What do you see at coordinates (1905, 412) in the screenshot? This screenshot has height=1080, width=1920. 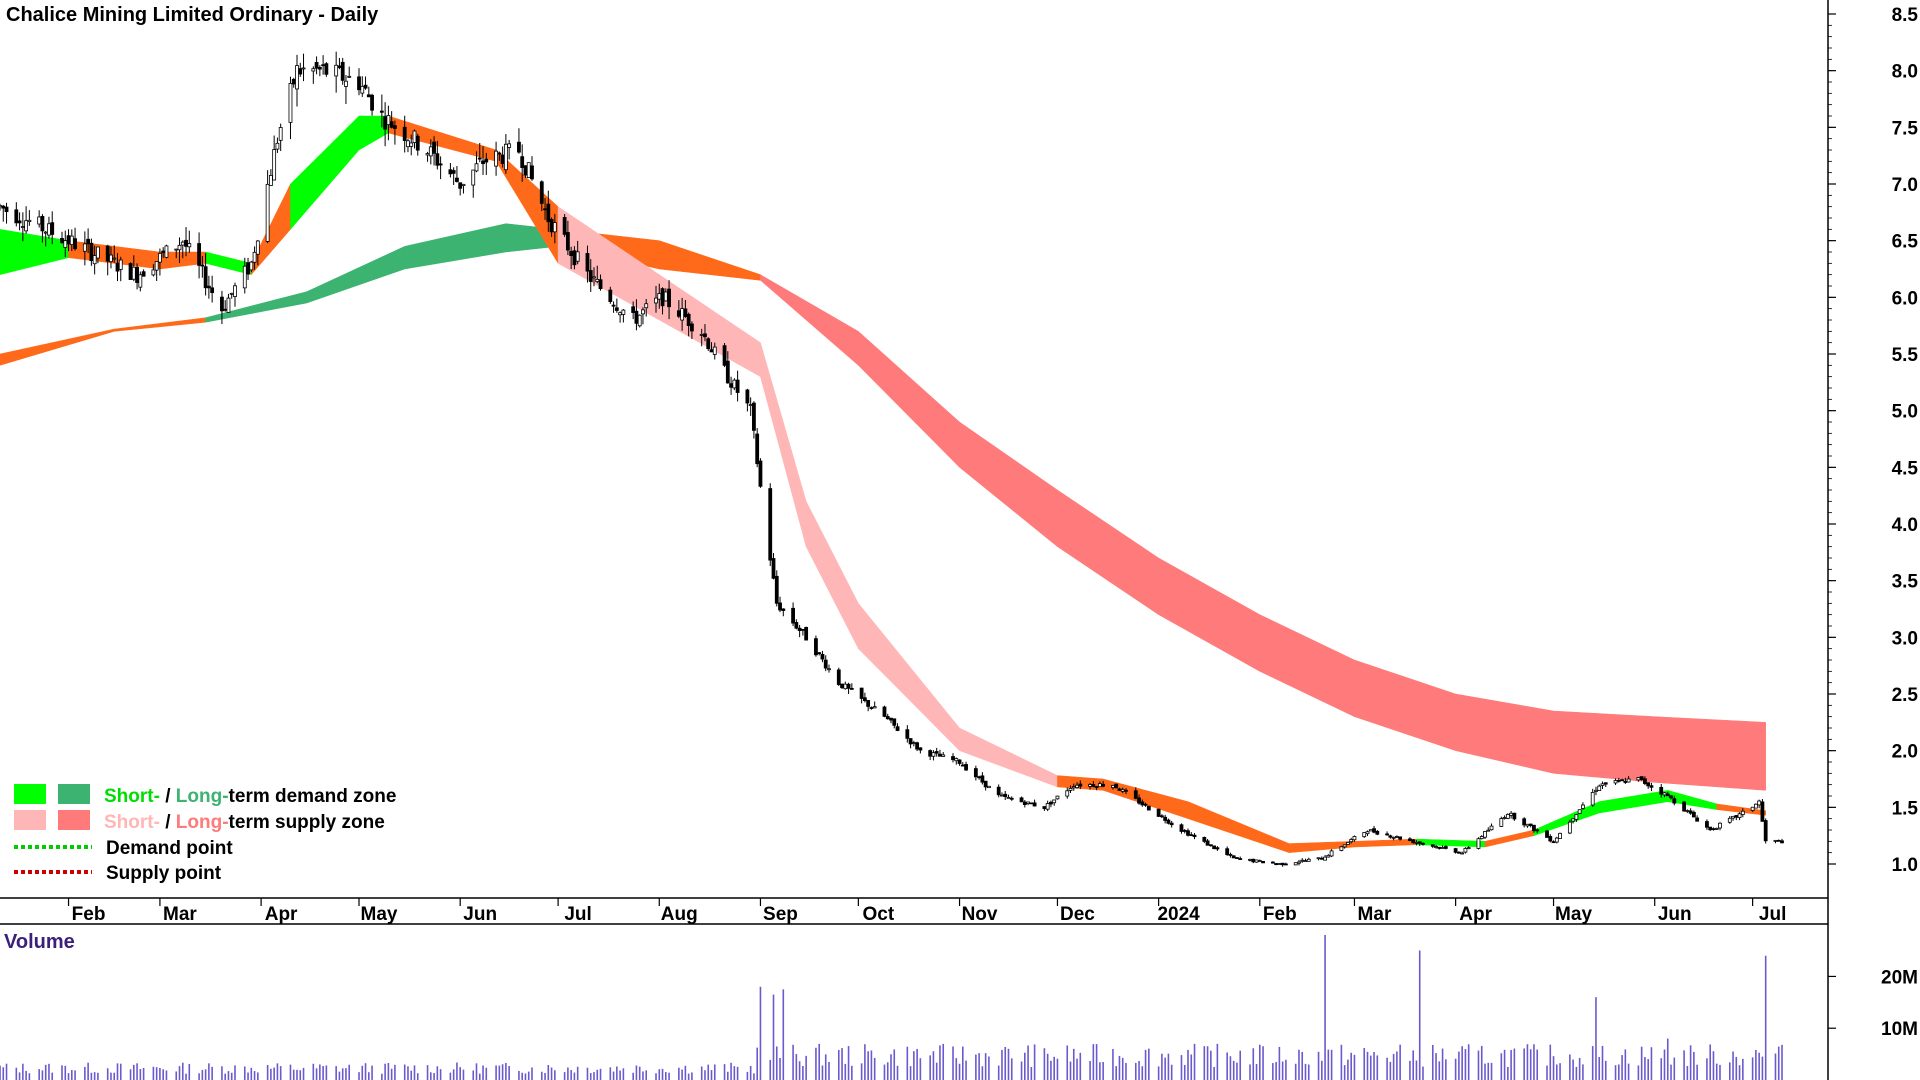 I see `price-tick-label: 5.0` at bounding box center [1905, 412].